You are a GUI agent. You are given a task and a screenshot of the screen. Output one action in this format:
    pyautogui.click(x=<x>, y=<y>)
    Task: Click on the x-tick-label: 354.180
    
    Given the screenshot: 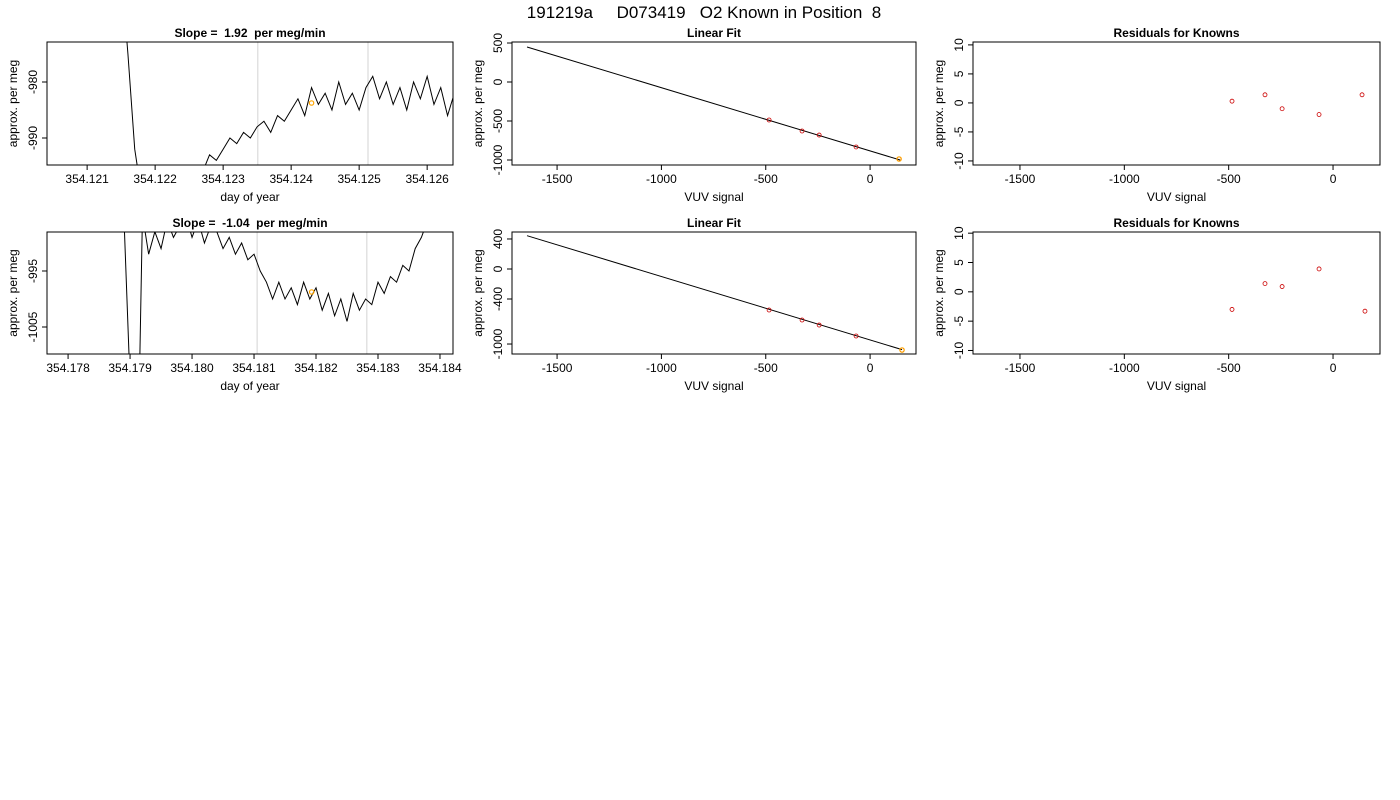 What is the action you would take?
    pyautogui.click(x=192, y=368)
    